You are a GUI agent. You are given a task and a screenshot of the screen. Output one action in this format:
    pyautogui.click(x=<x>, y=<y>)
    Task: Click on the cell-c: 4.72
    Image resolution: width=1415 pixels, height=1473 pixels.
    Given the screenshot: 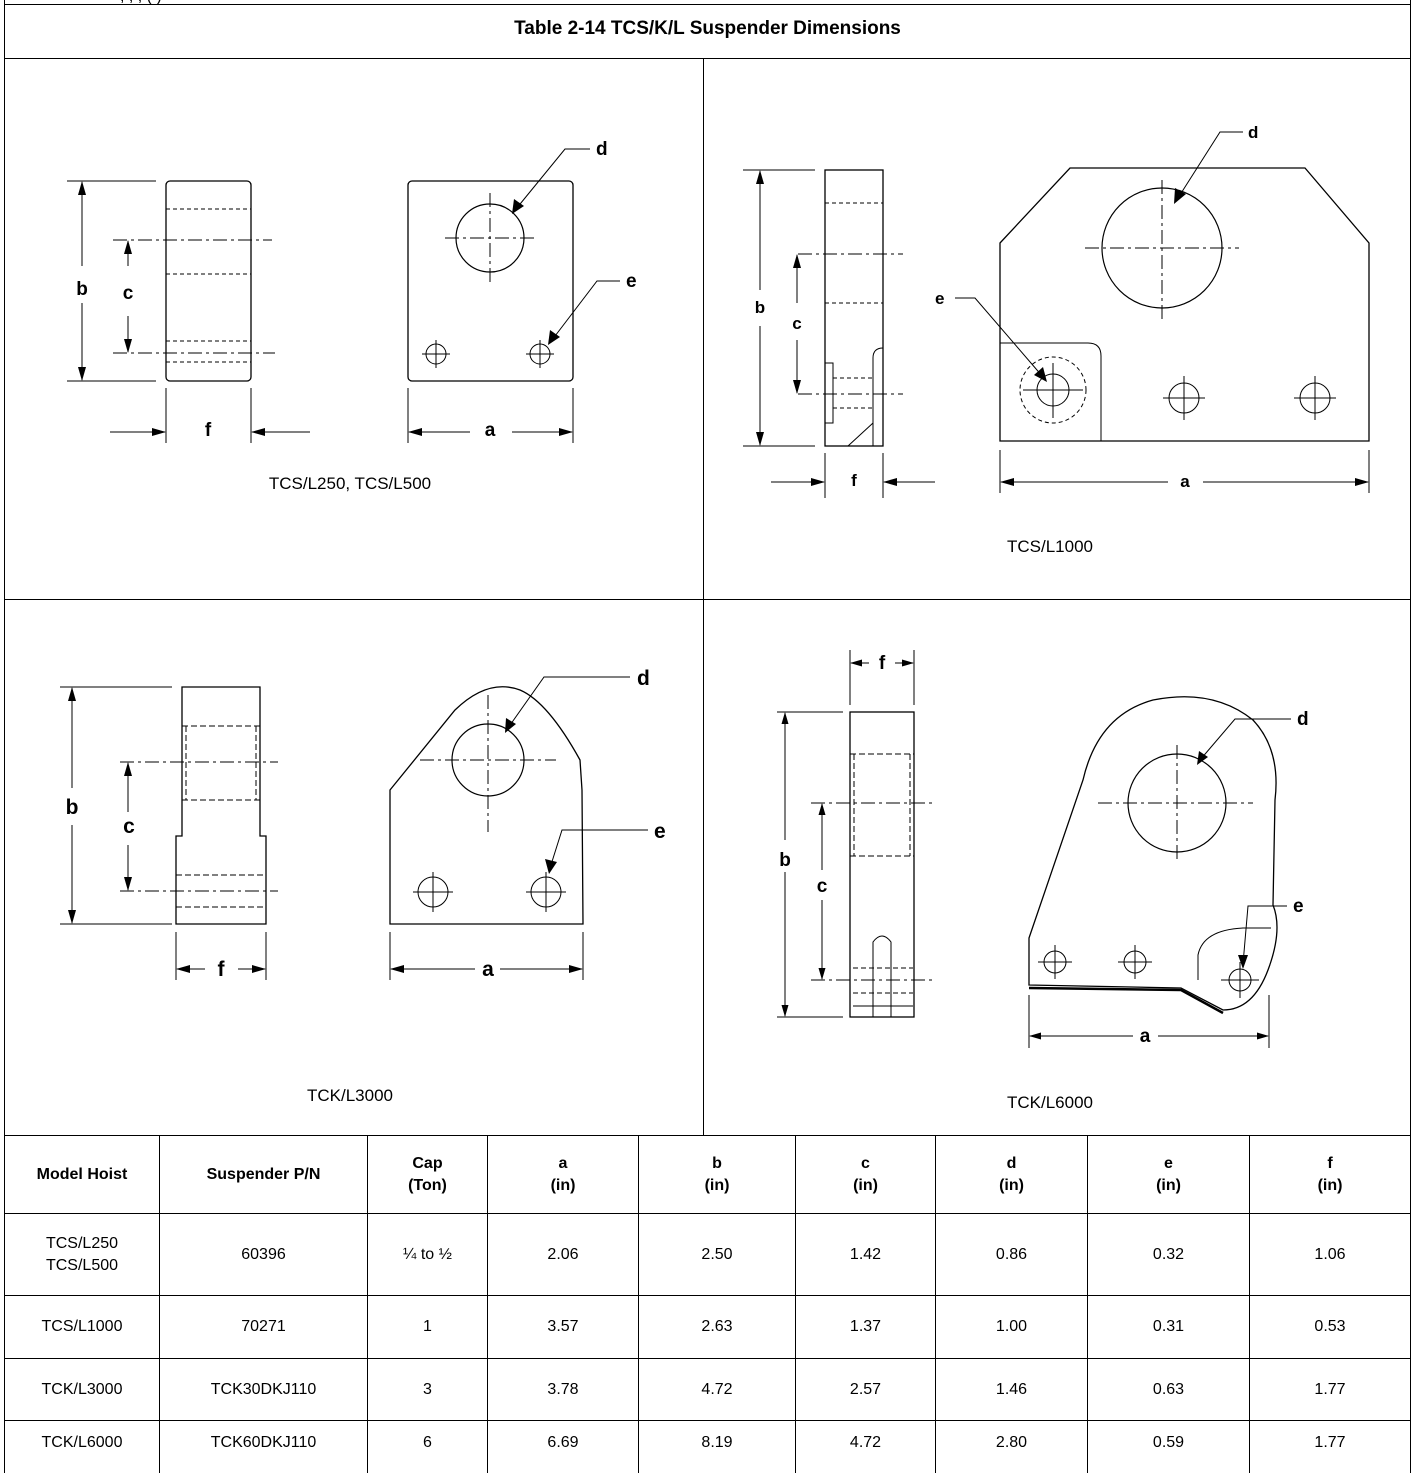 What is the action you would take?
    pyautogui.click(x=865, y=1442)
    